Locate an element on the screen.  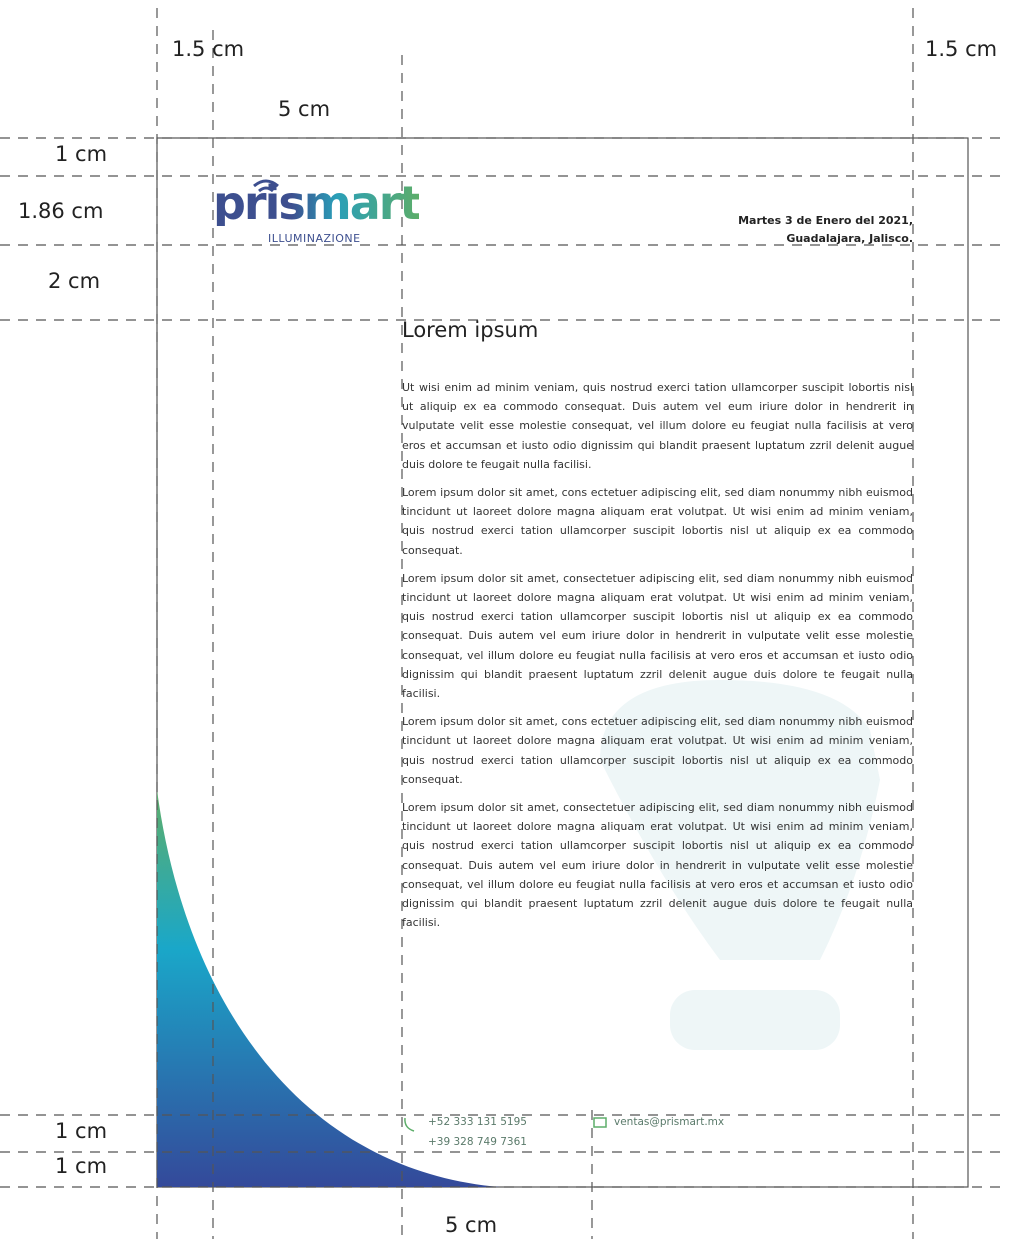
body-title: Lorem ipsum is located at coordinates (470, 330).